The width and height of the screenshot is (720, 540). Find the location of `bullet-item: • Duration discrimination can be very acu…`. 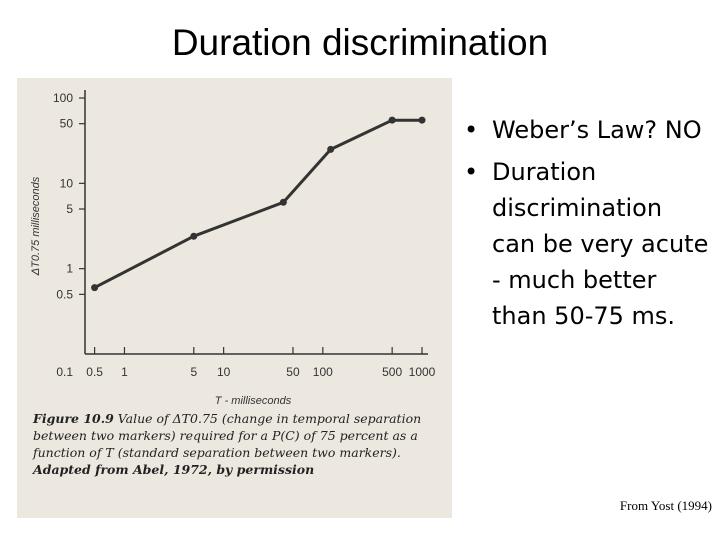

bullet-item: • Duration discrimination can be very acu… is located at coordinates (587, 244).